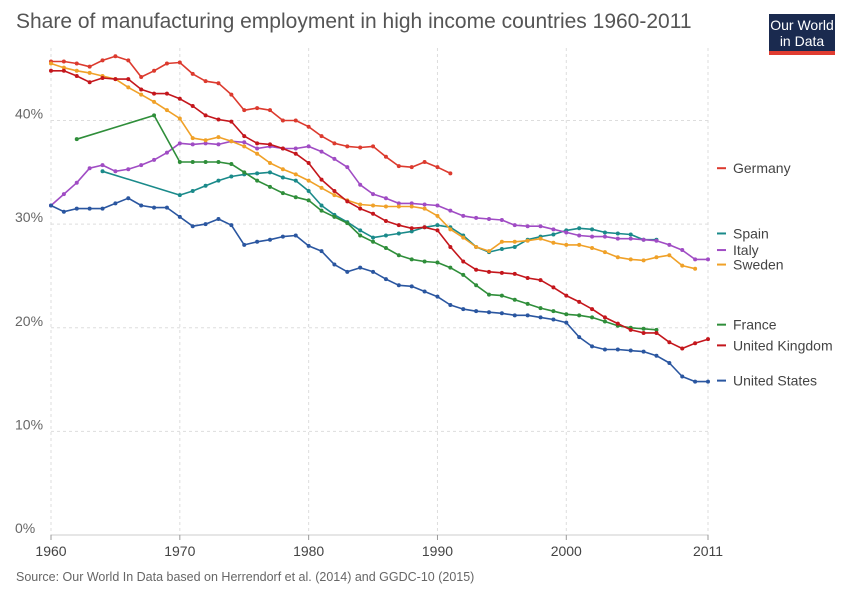 This screenshot has height=600, width=850. Describe the element at coordinates (755, 325) in the screenshot. I see `legend-label-france: France` at that location.